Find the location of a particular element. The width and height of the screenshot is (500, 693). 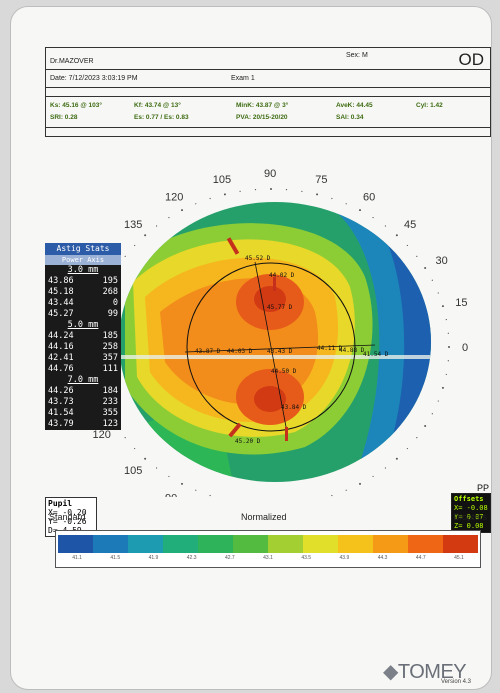

astig-axis: 123 is located at coordinates (110, 424).